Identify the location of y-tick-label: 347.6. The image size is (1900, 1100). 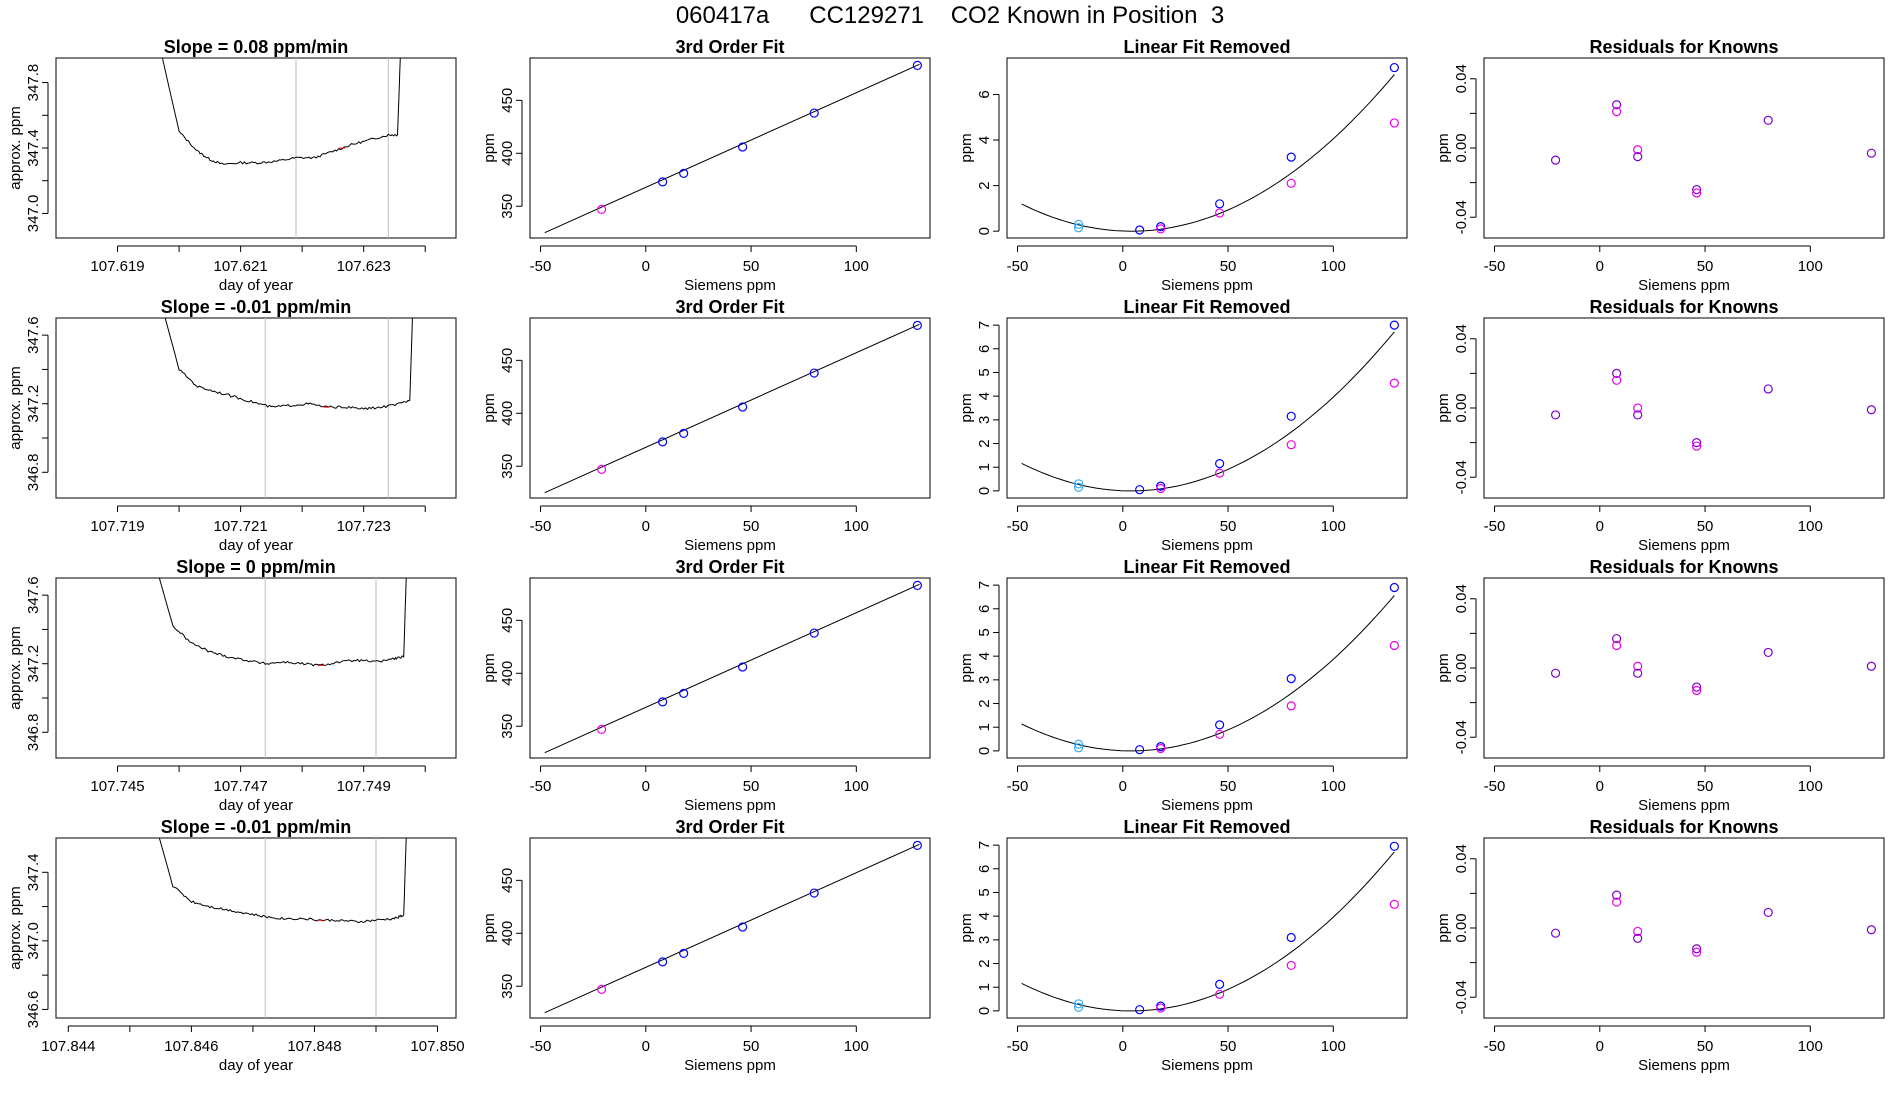
(33, 595).